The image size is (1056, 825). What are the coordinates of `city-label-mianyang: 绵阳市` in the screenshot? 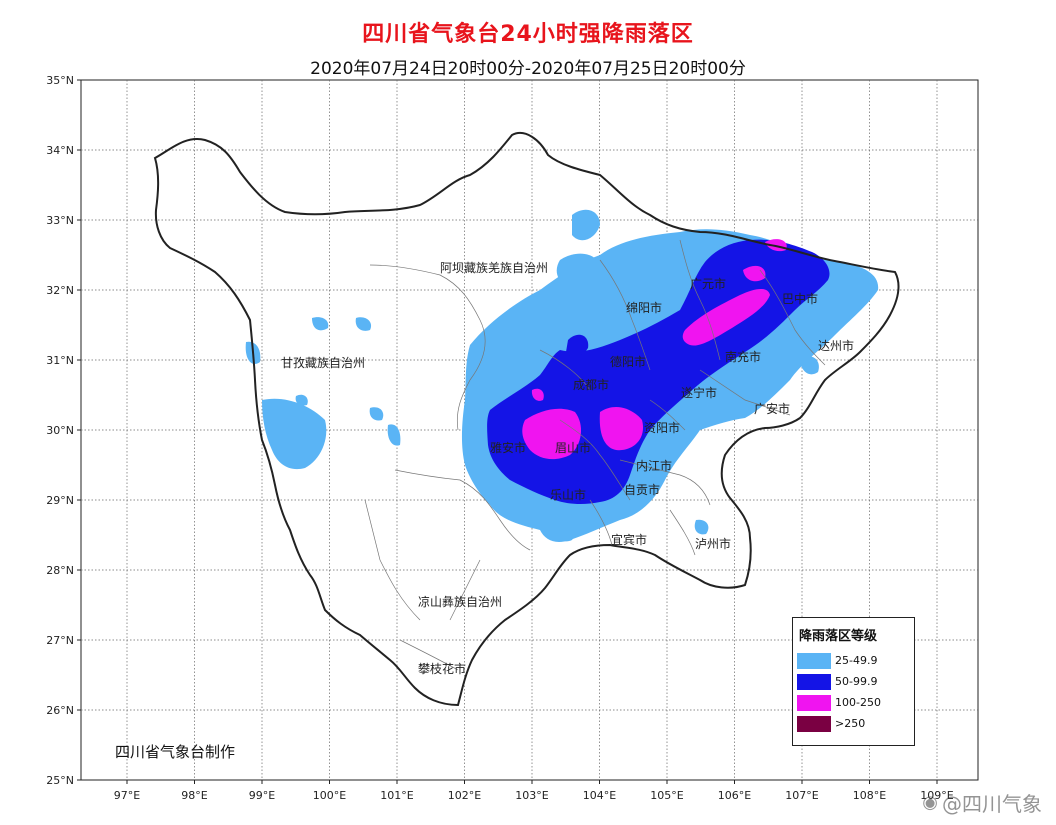 It's located at (644, 307).